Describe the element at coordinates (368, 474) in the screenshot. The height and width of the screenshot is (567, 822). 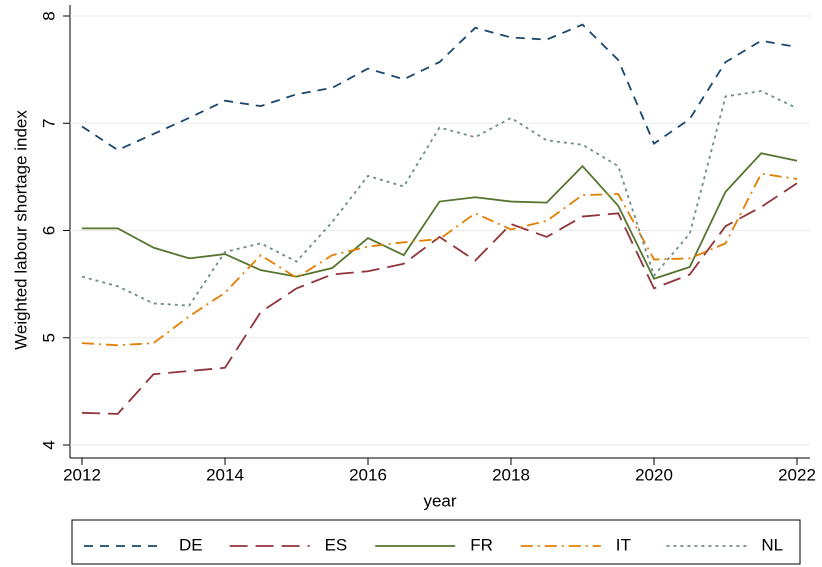
I see `x-tick-label: 2016` at that location.